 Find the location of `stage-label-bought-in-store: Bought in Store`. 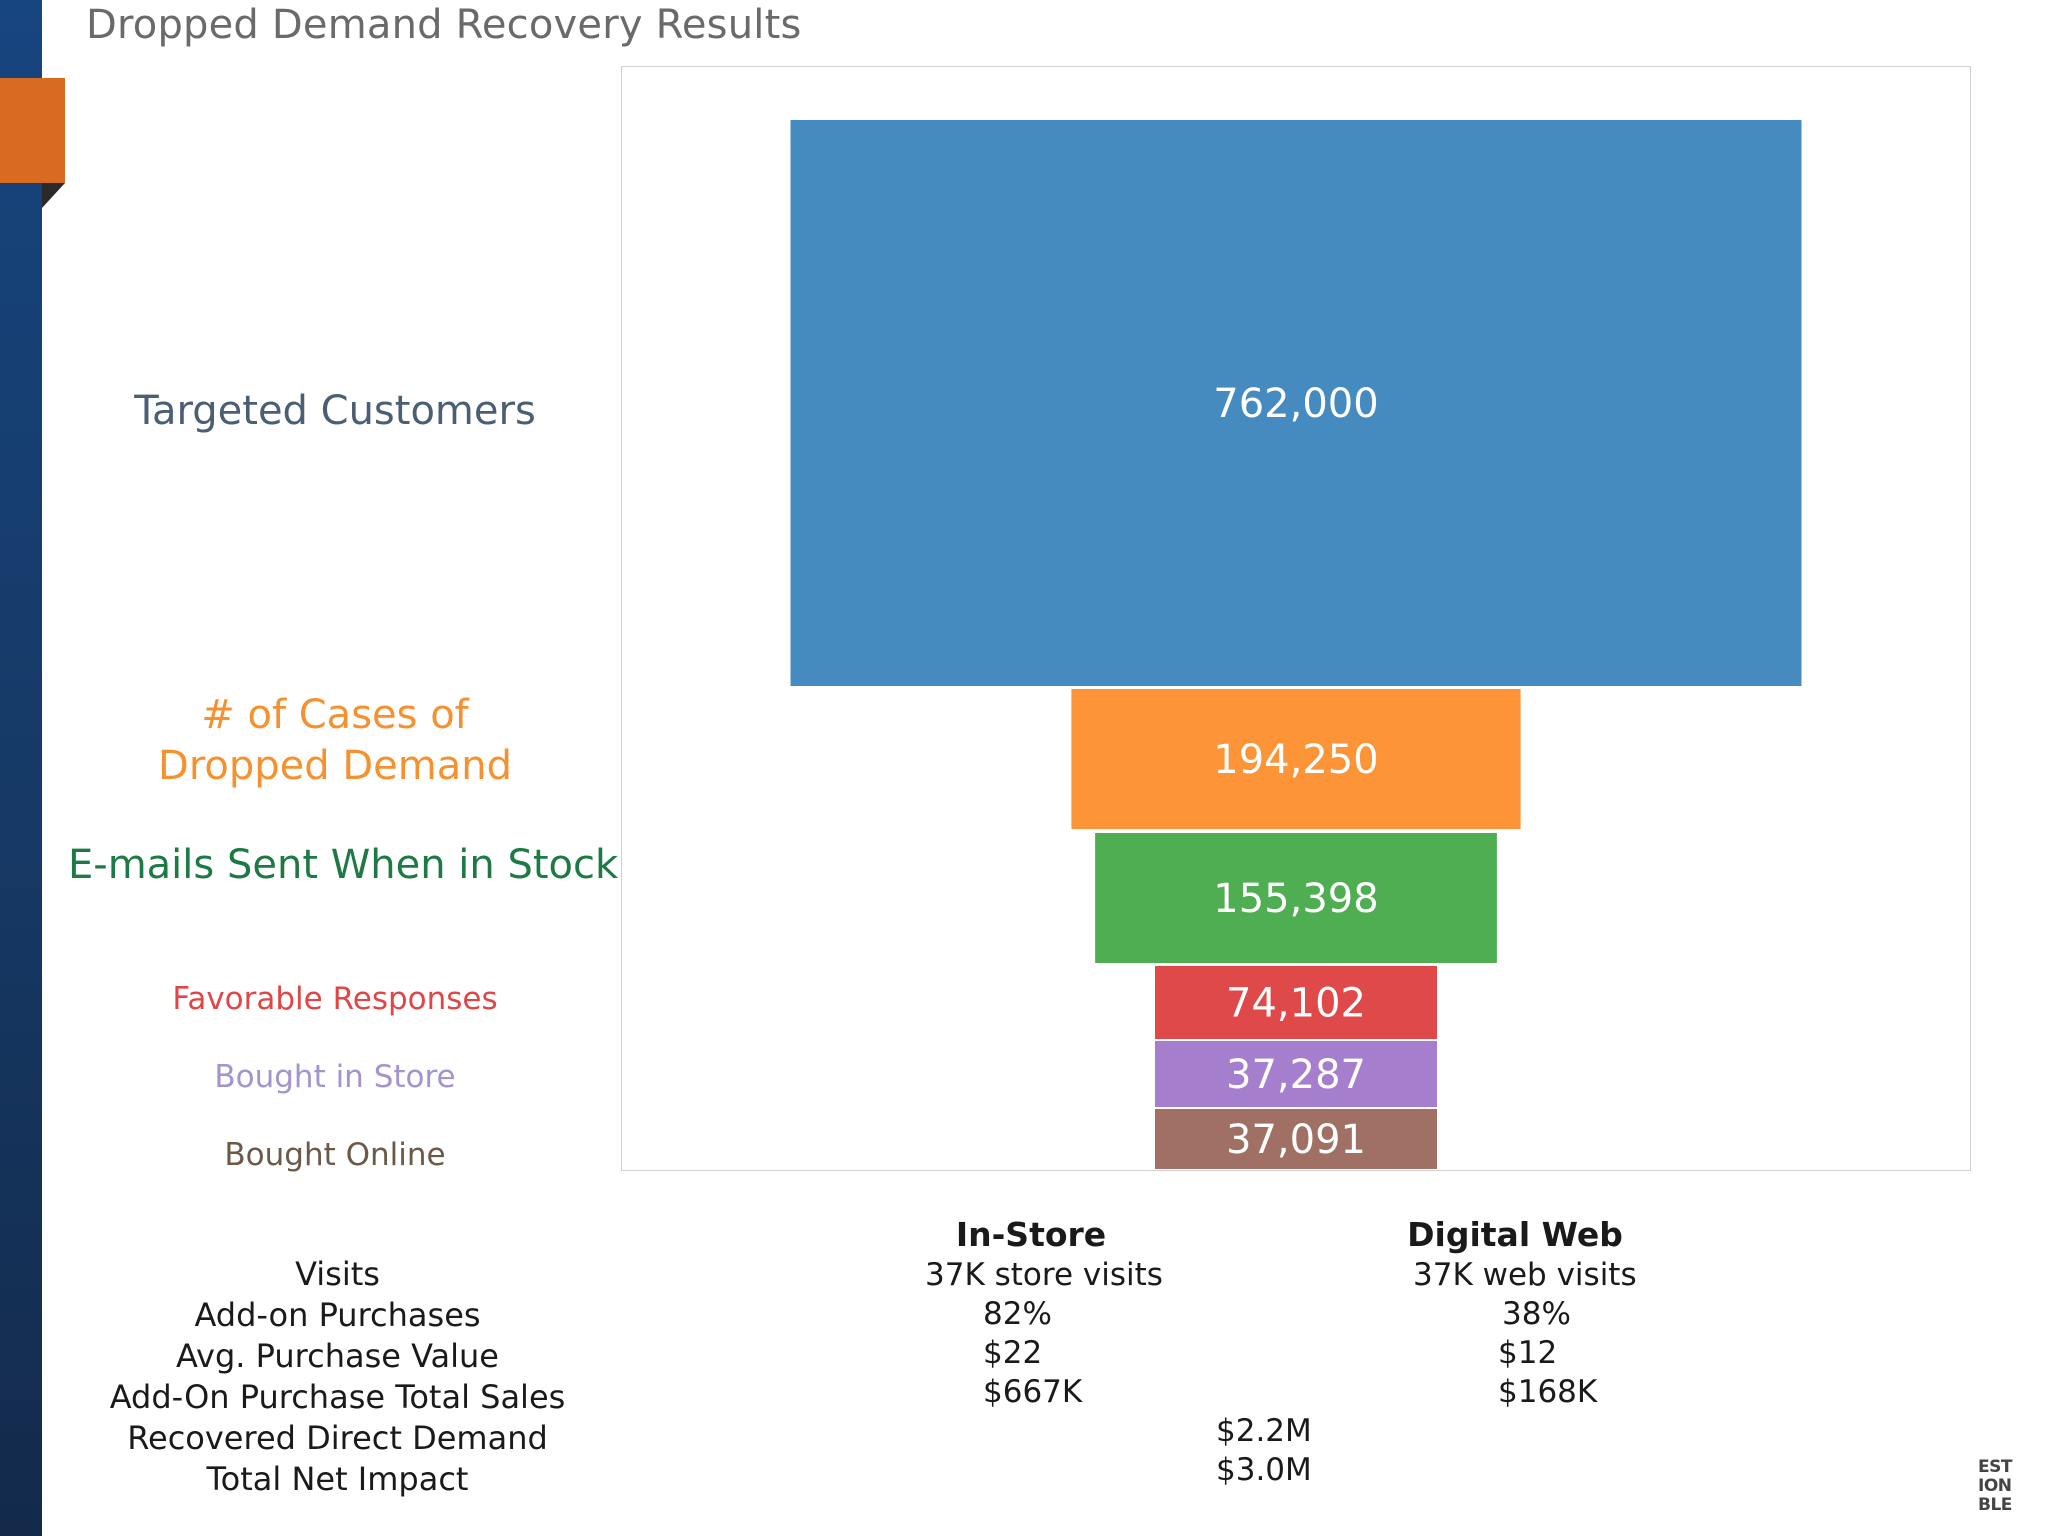

stage-label-bought-in-store: Bought in Store is located at coordinates (335, 1077).